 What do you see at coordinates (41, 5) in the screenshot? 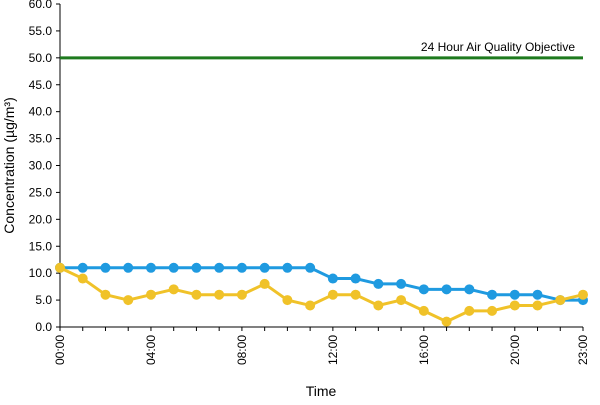
I see `y-tick-label: 60.0` at bounding box center [41, 5].